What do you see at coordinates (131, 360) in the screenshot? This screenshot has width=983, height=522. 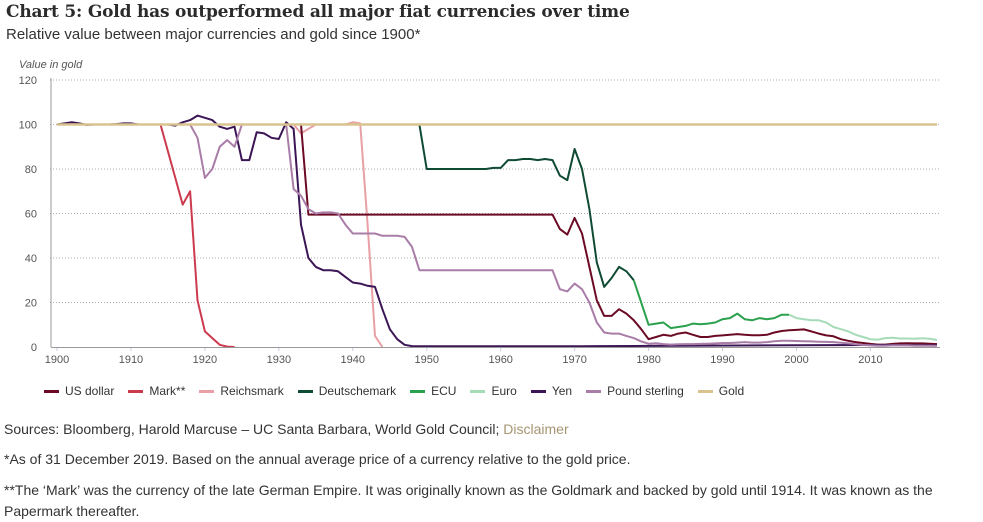 I see `x-tick-label: 1910` at bounding box center [131, 360].